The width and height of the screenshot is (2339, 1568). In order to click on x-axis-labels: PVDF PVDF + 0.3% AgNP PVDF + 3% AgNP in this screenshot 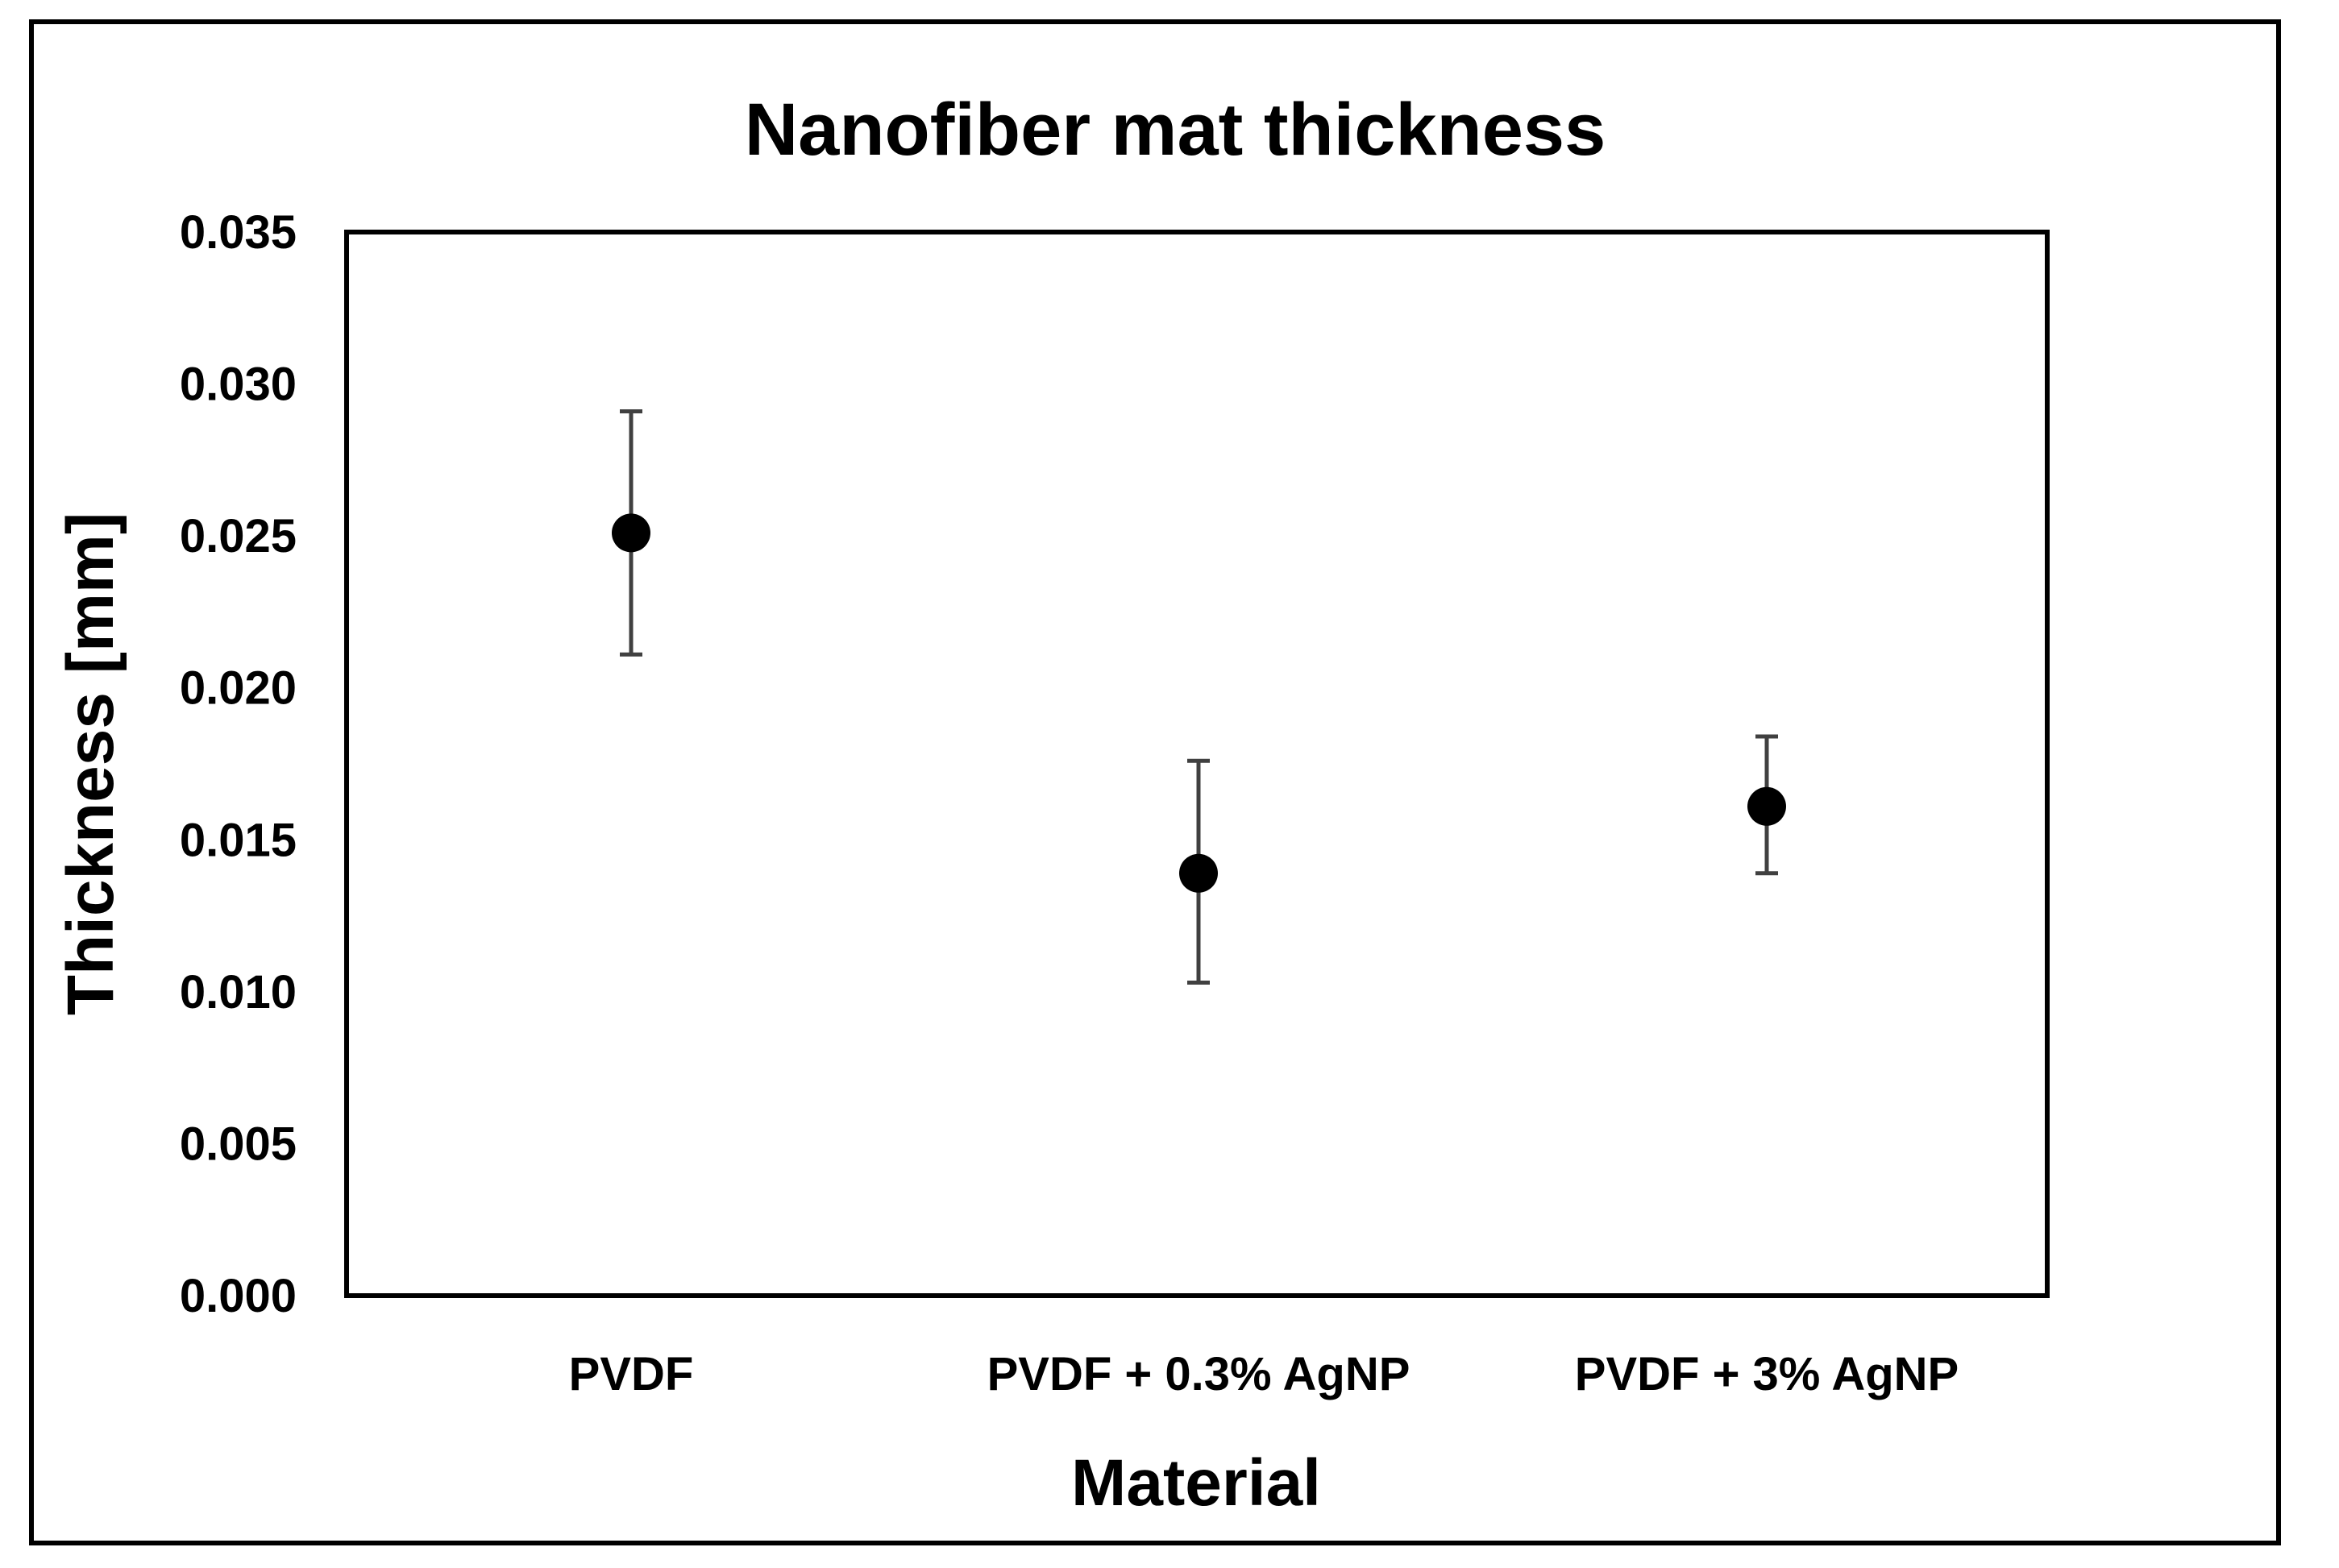, I will do `click(1264, 1374)`.